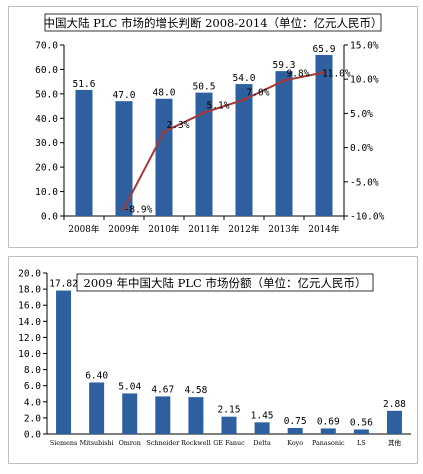 This screenshot has width=423, height=474. I want to click on bar-value-label: 54.0, so click(244, 78).